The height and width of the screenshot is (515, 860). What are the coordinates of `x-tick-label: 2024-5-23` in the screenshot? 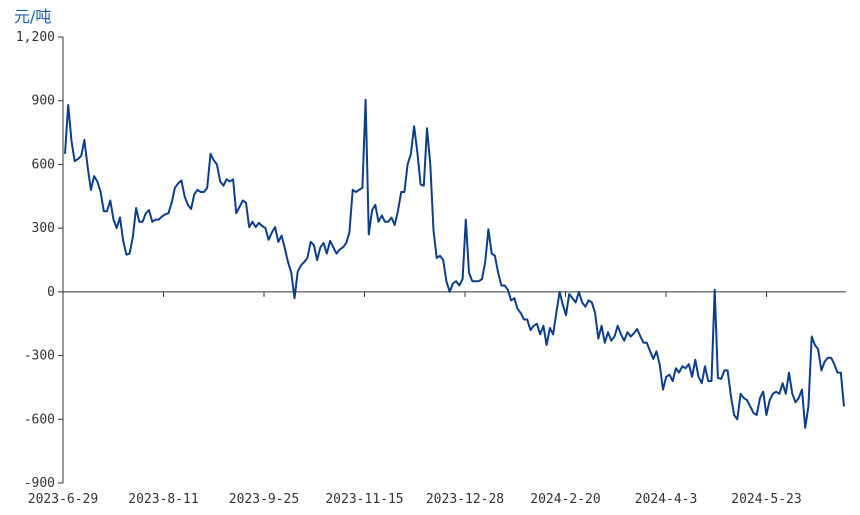 It's located at (766, 499).